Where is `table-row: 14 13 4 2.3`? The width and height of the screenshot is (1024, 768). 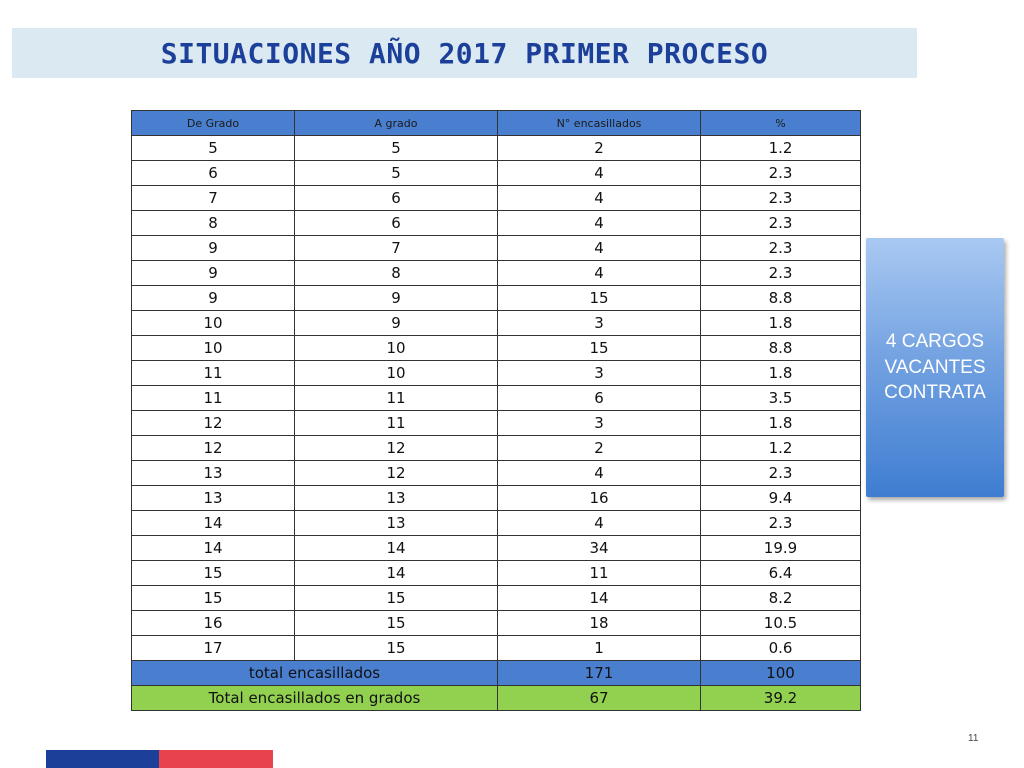
table-row: 14 13 4 2.3 is located at coordinates (496, 523).